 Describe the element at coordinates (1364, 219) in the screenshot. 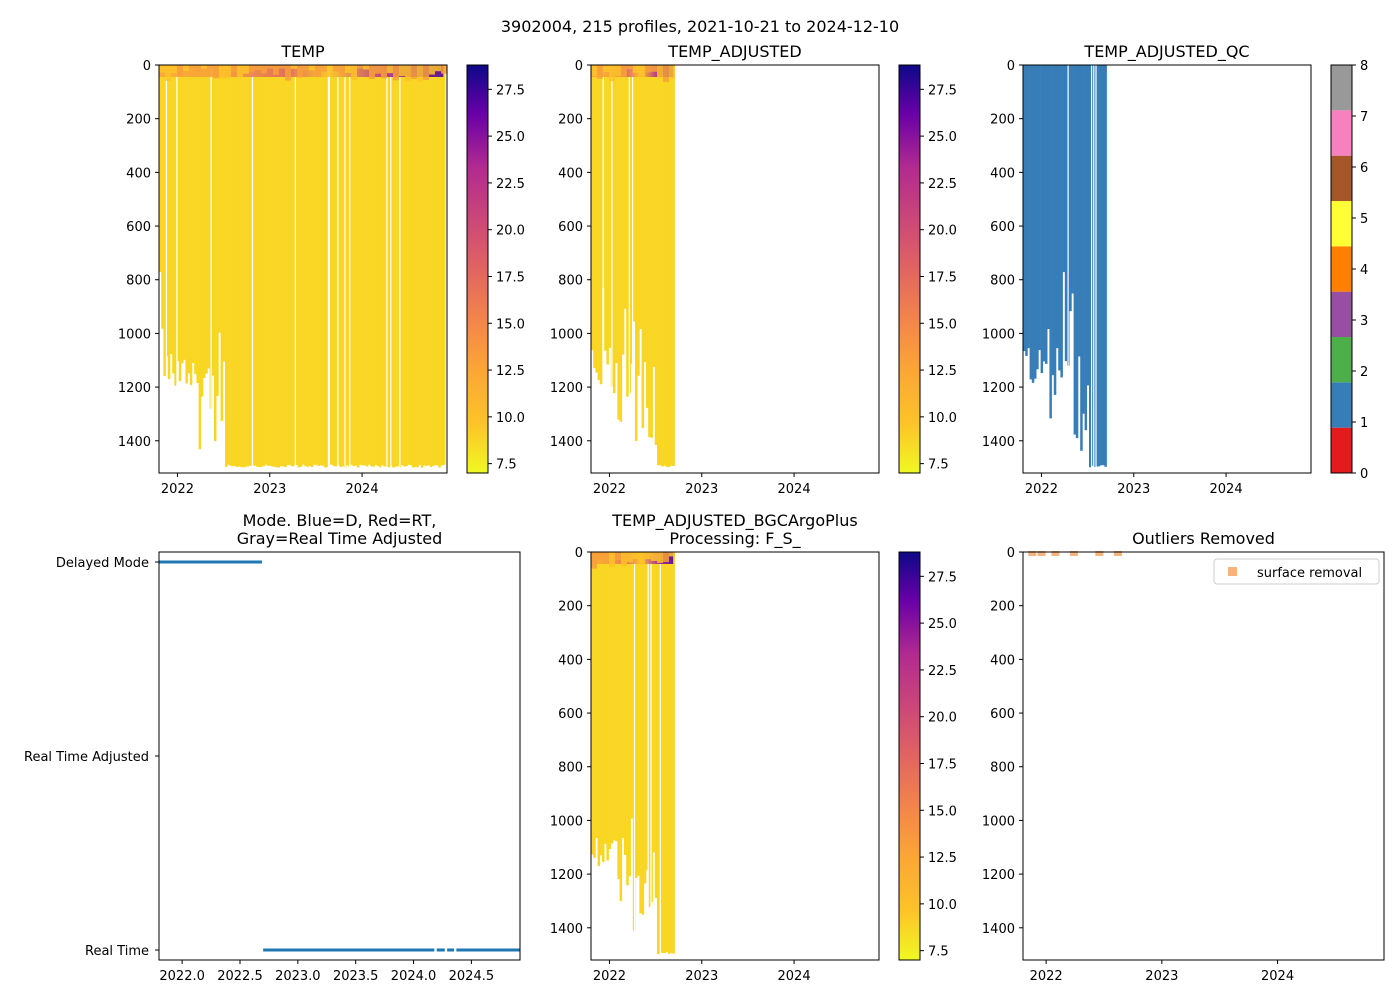

I see `colorbar-tick-label: 5` at that location.